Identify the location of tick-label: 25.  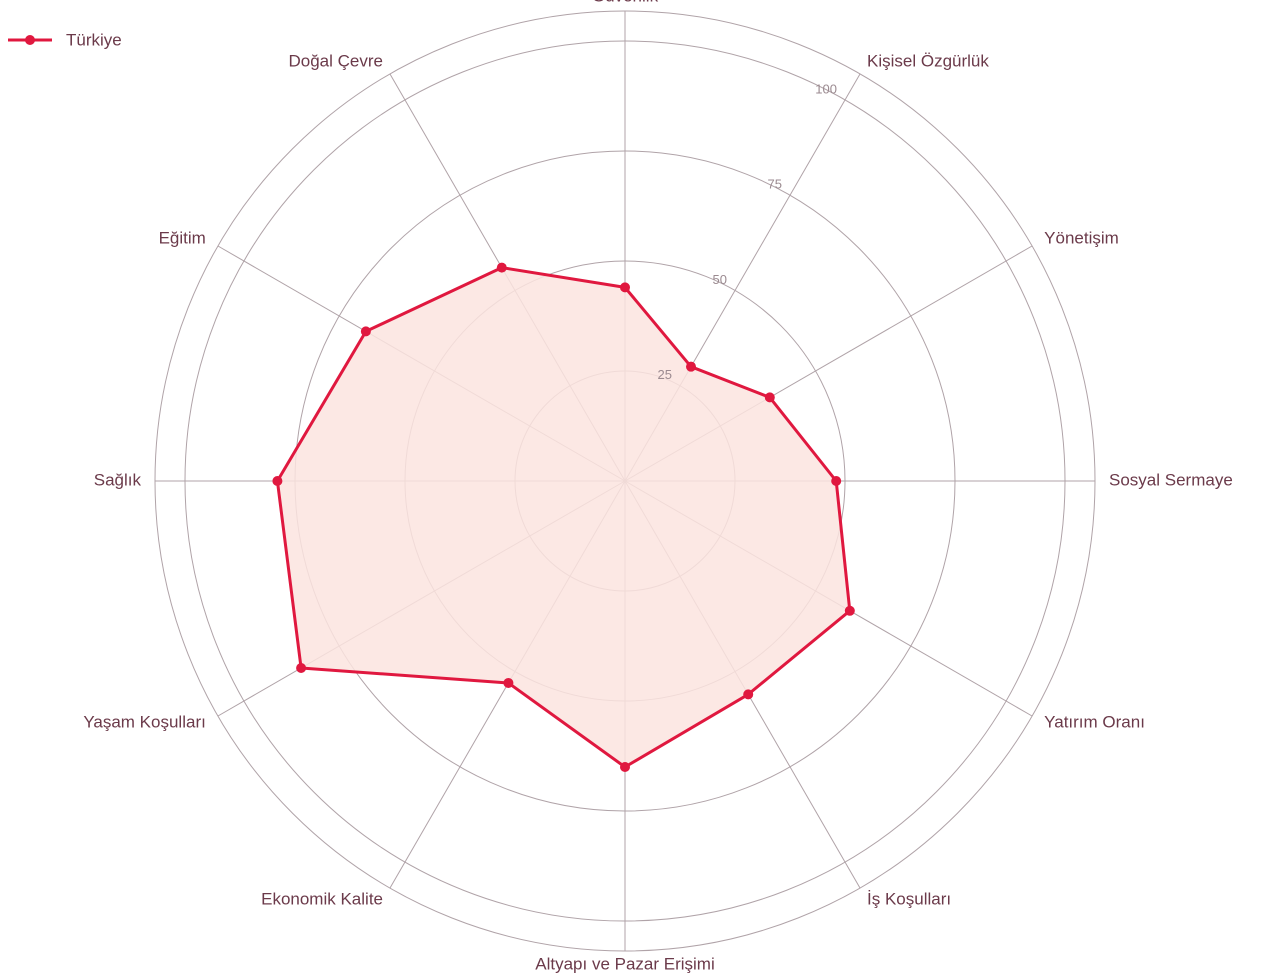
(665, 374).